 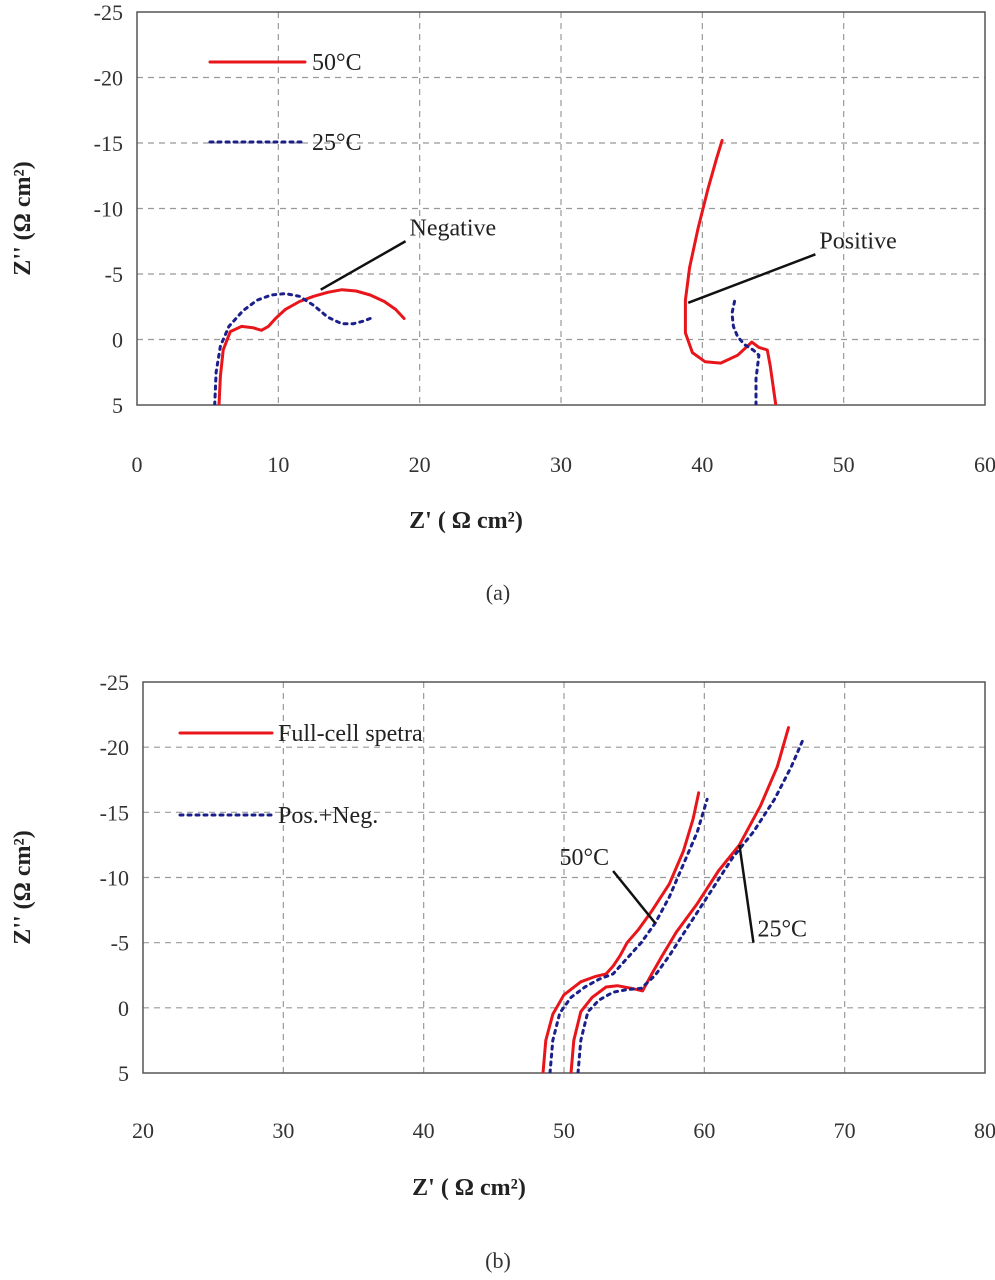 I want to click on panel-caption: (a), so click(x=498, y=592).